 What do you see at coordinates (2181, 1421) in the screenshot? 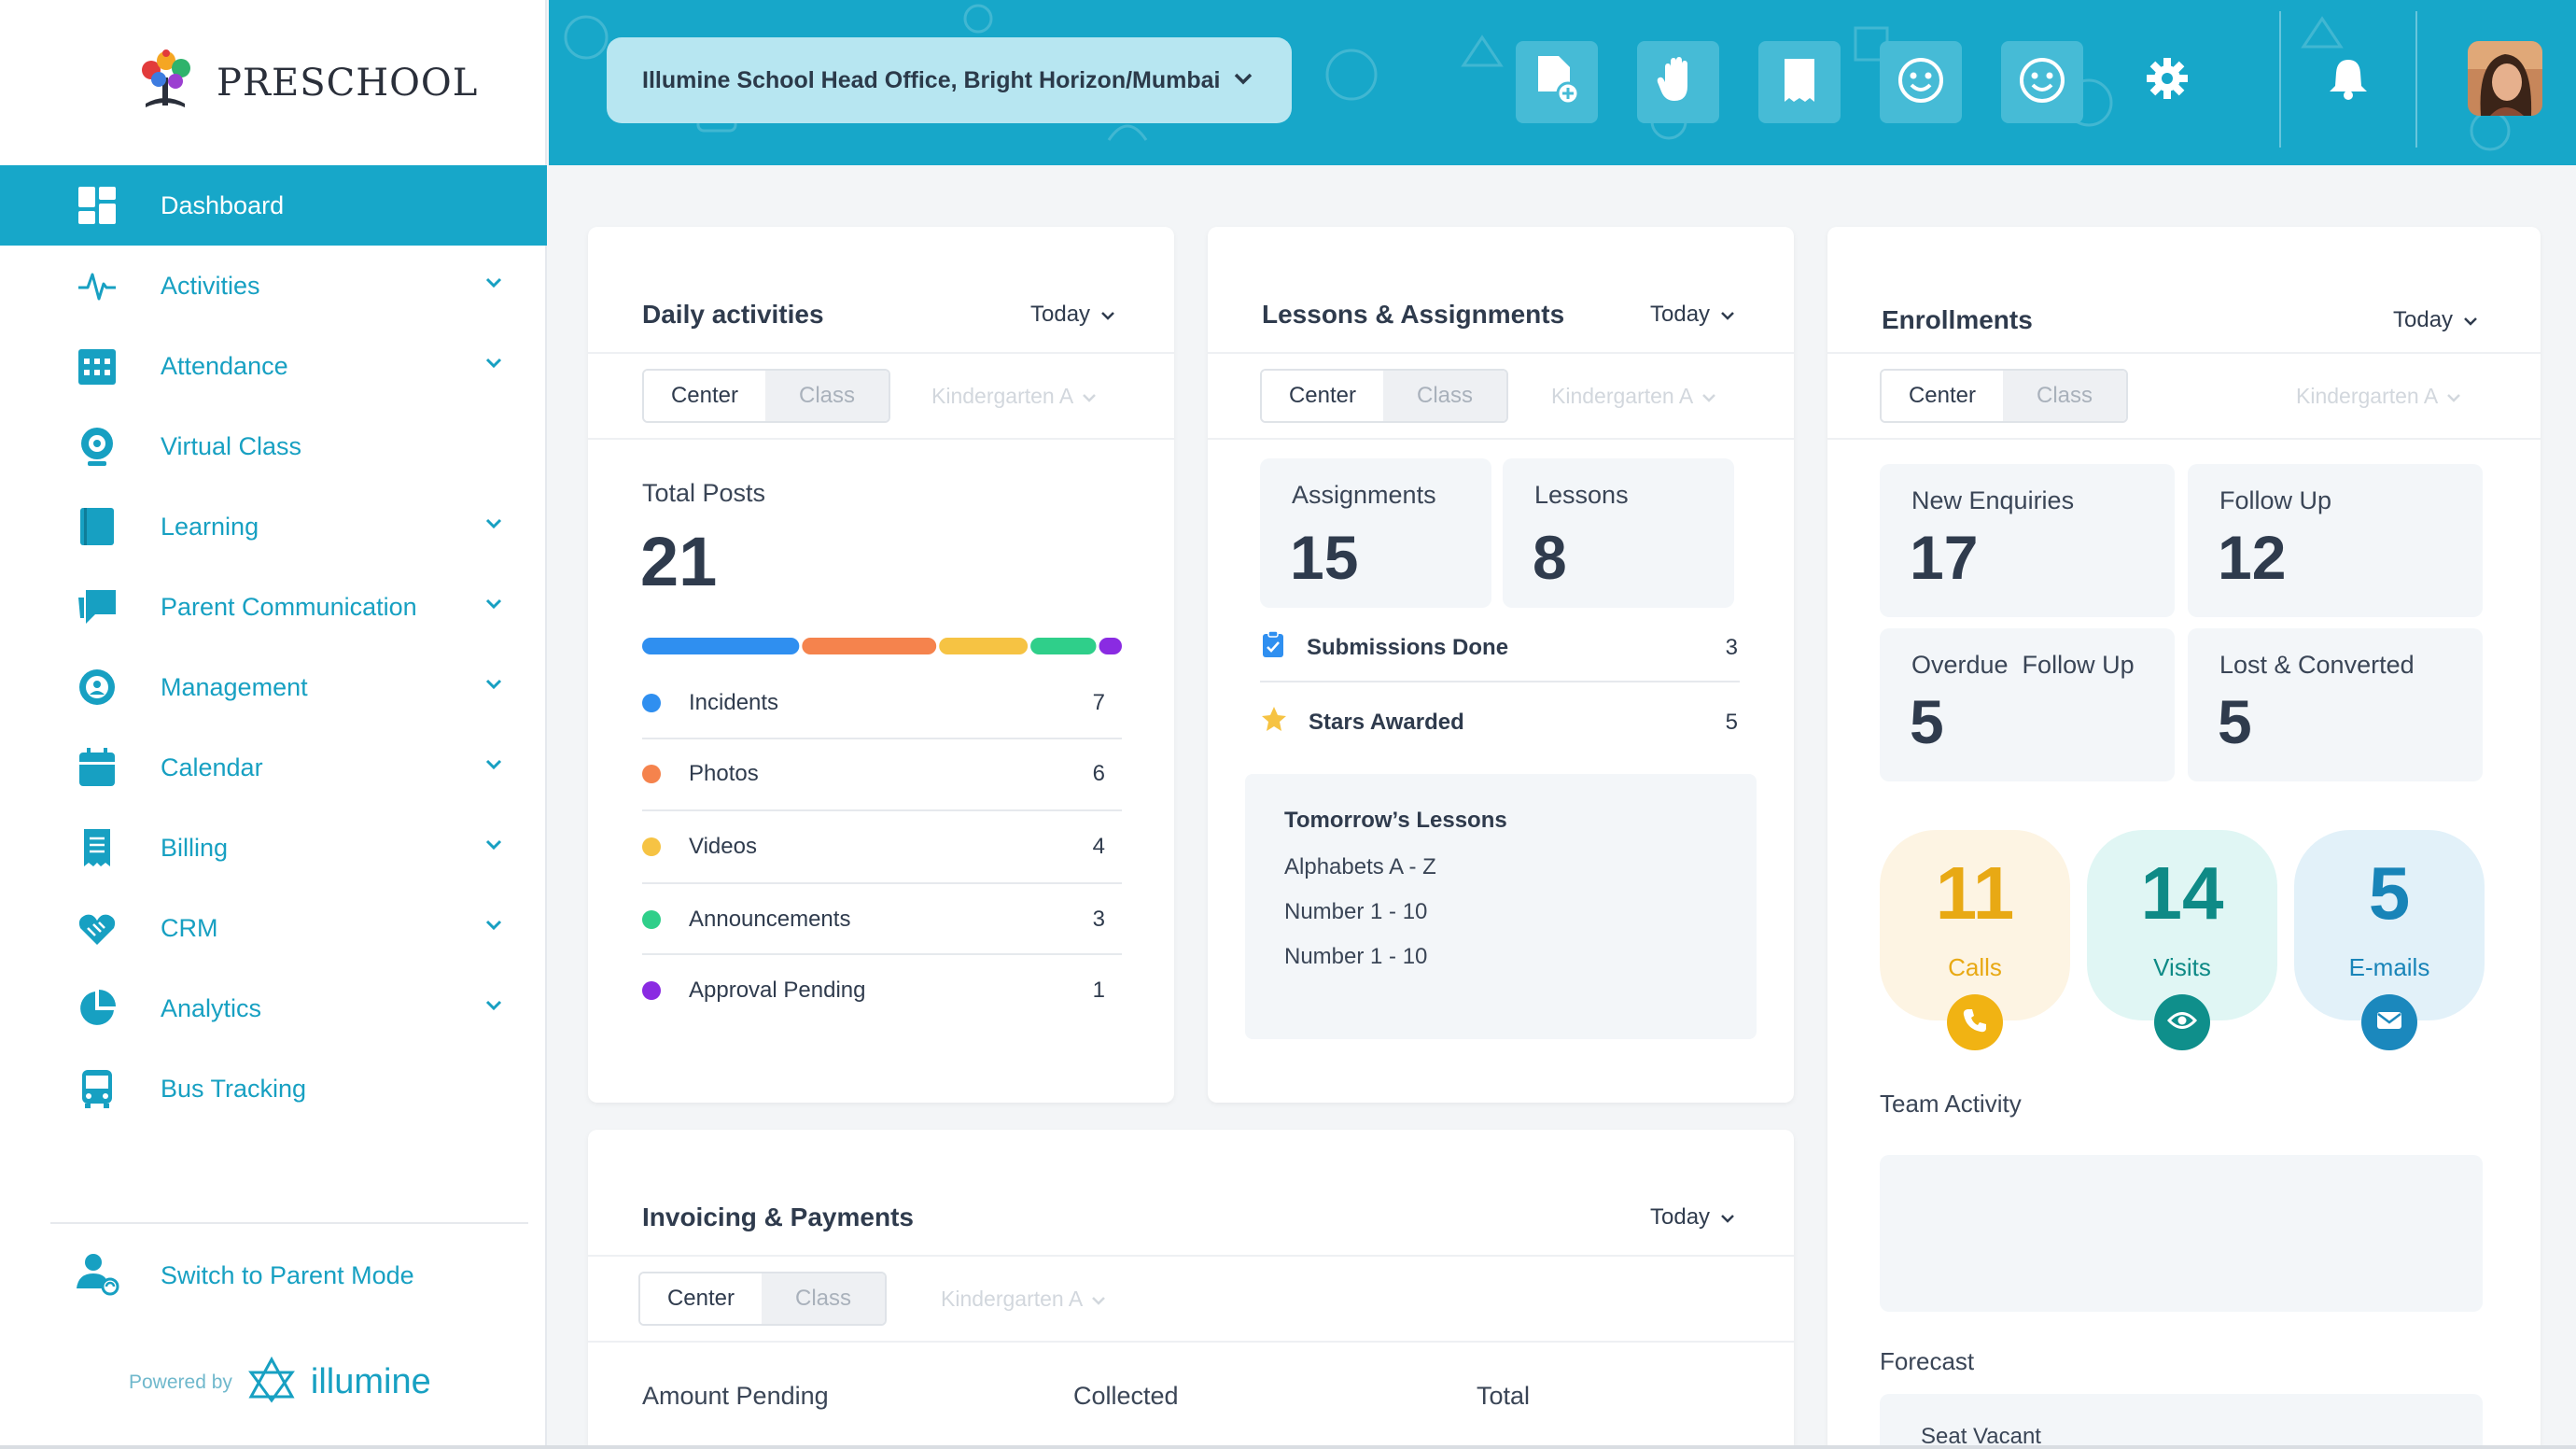
I see `forecast-panel: Seat Vacant` at bounding box center [2181, 1421].